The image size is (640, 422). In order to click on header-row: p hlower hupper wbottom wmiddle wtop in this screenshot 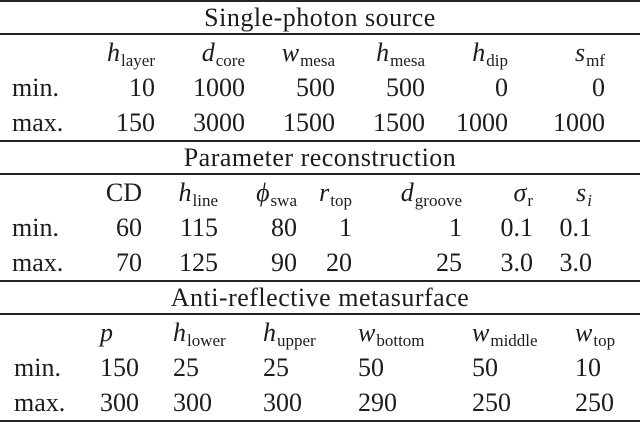, I will do `click(320, 332)`.